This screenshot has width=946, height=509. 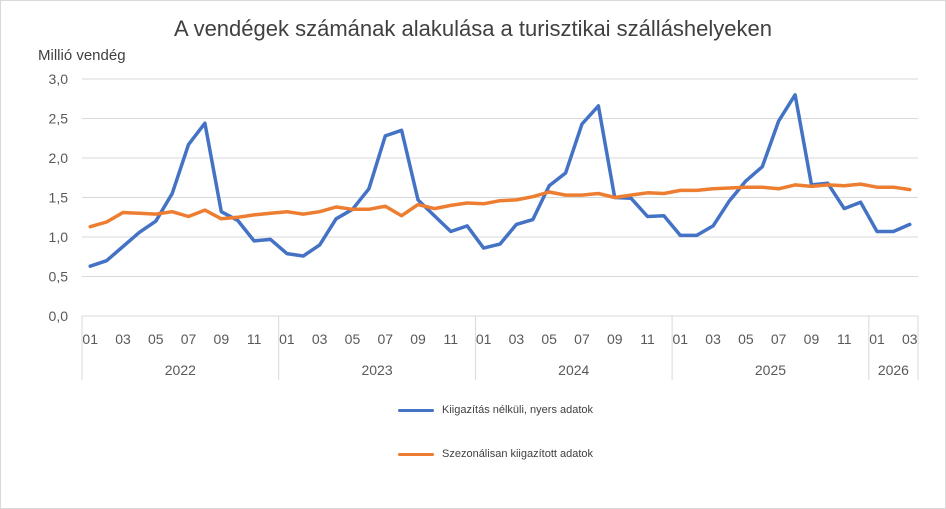 What do you see at coordinates (180, 370) in the screenshot?
I see `x-year-label: 2022` at bounding box center [180, 370].